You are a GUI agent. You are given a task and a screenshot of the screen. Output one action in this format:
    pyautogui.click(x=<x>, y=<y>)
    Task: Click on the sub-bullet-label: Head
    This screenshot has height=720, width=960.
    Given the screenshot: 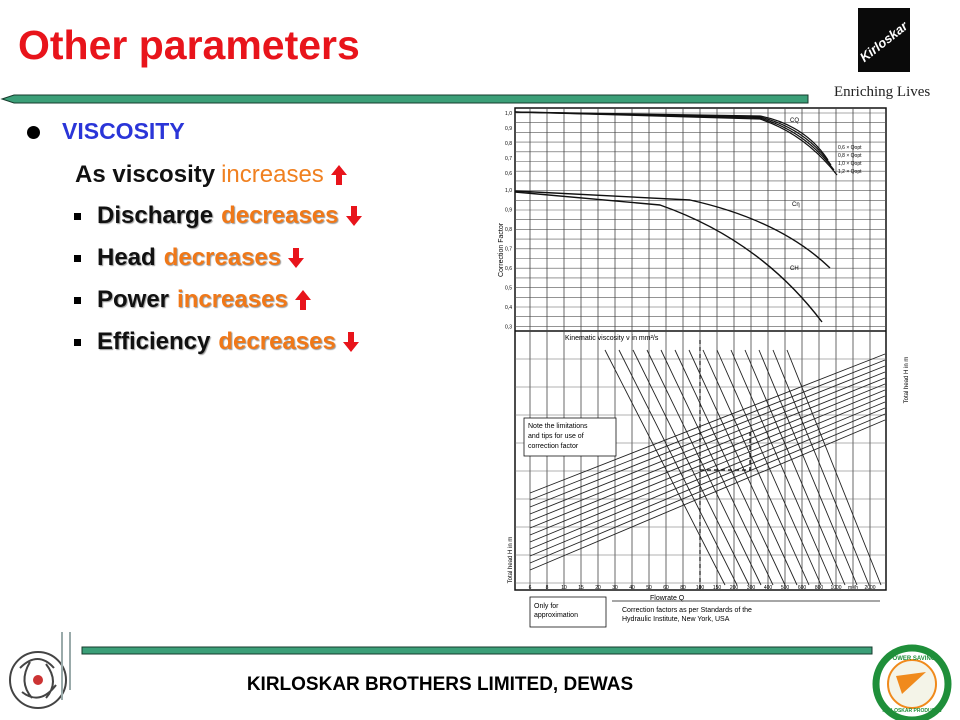 What is the action you would take?
    pyautogui.click(x=126, y=257)
    